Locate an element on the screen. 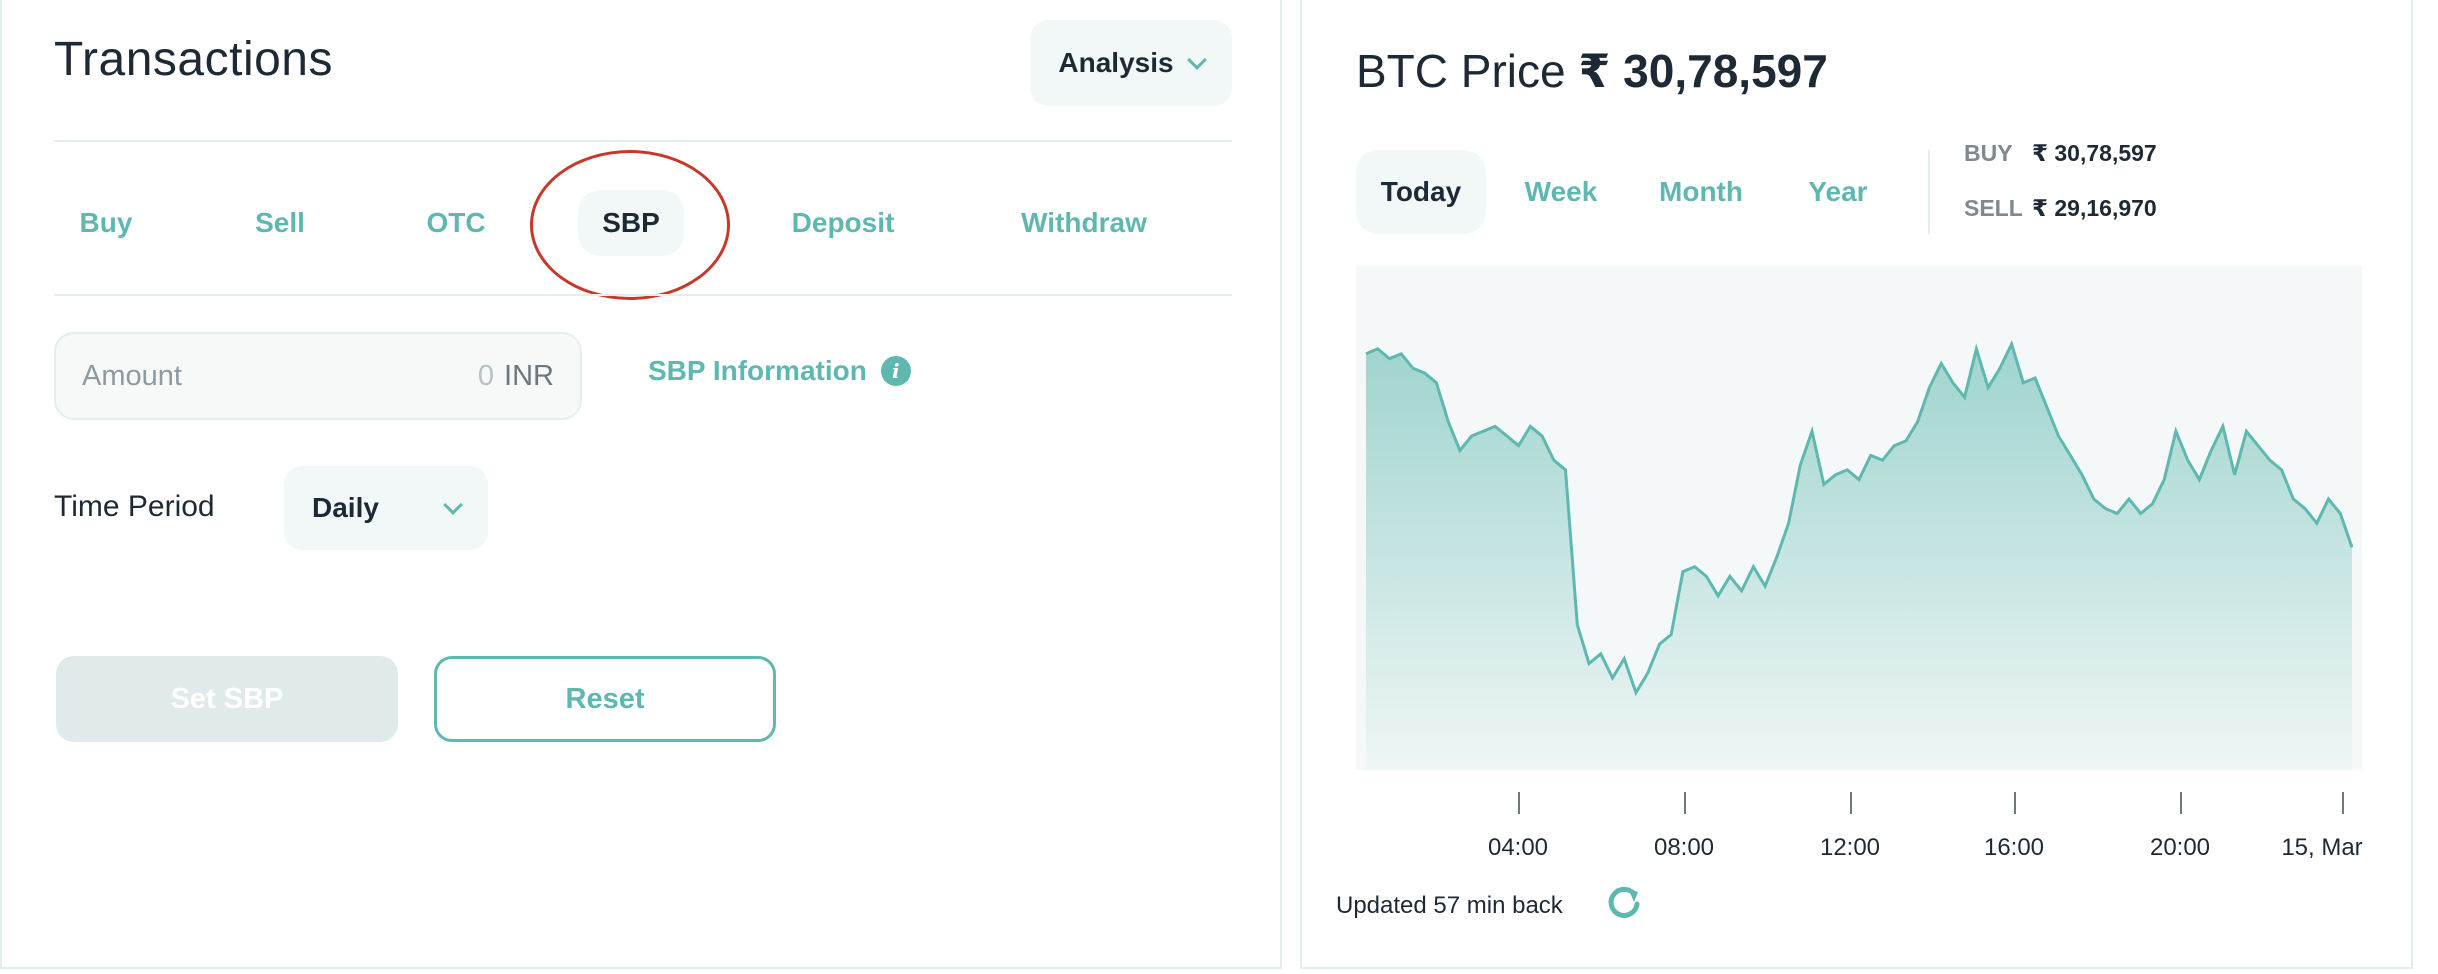  tab-label: OTC is located at coordinates (456, 222).